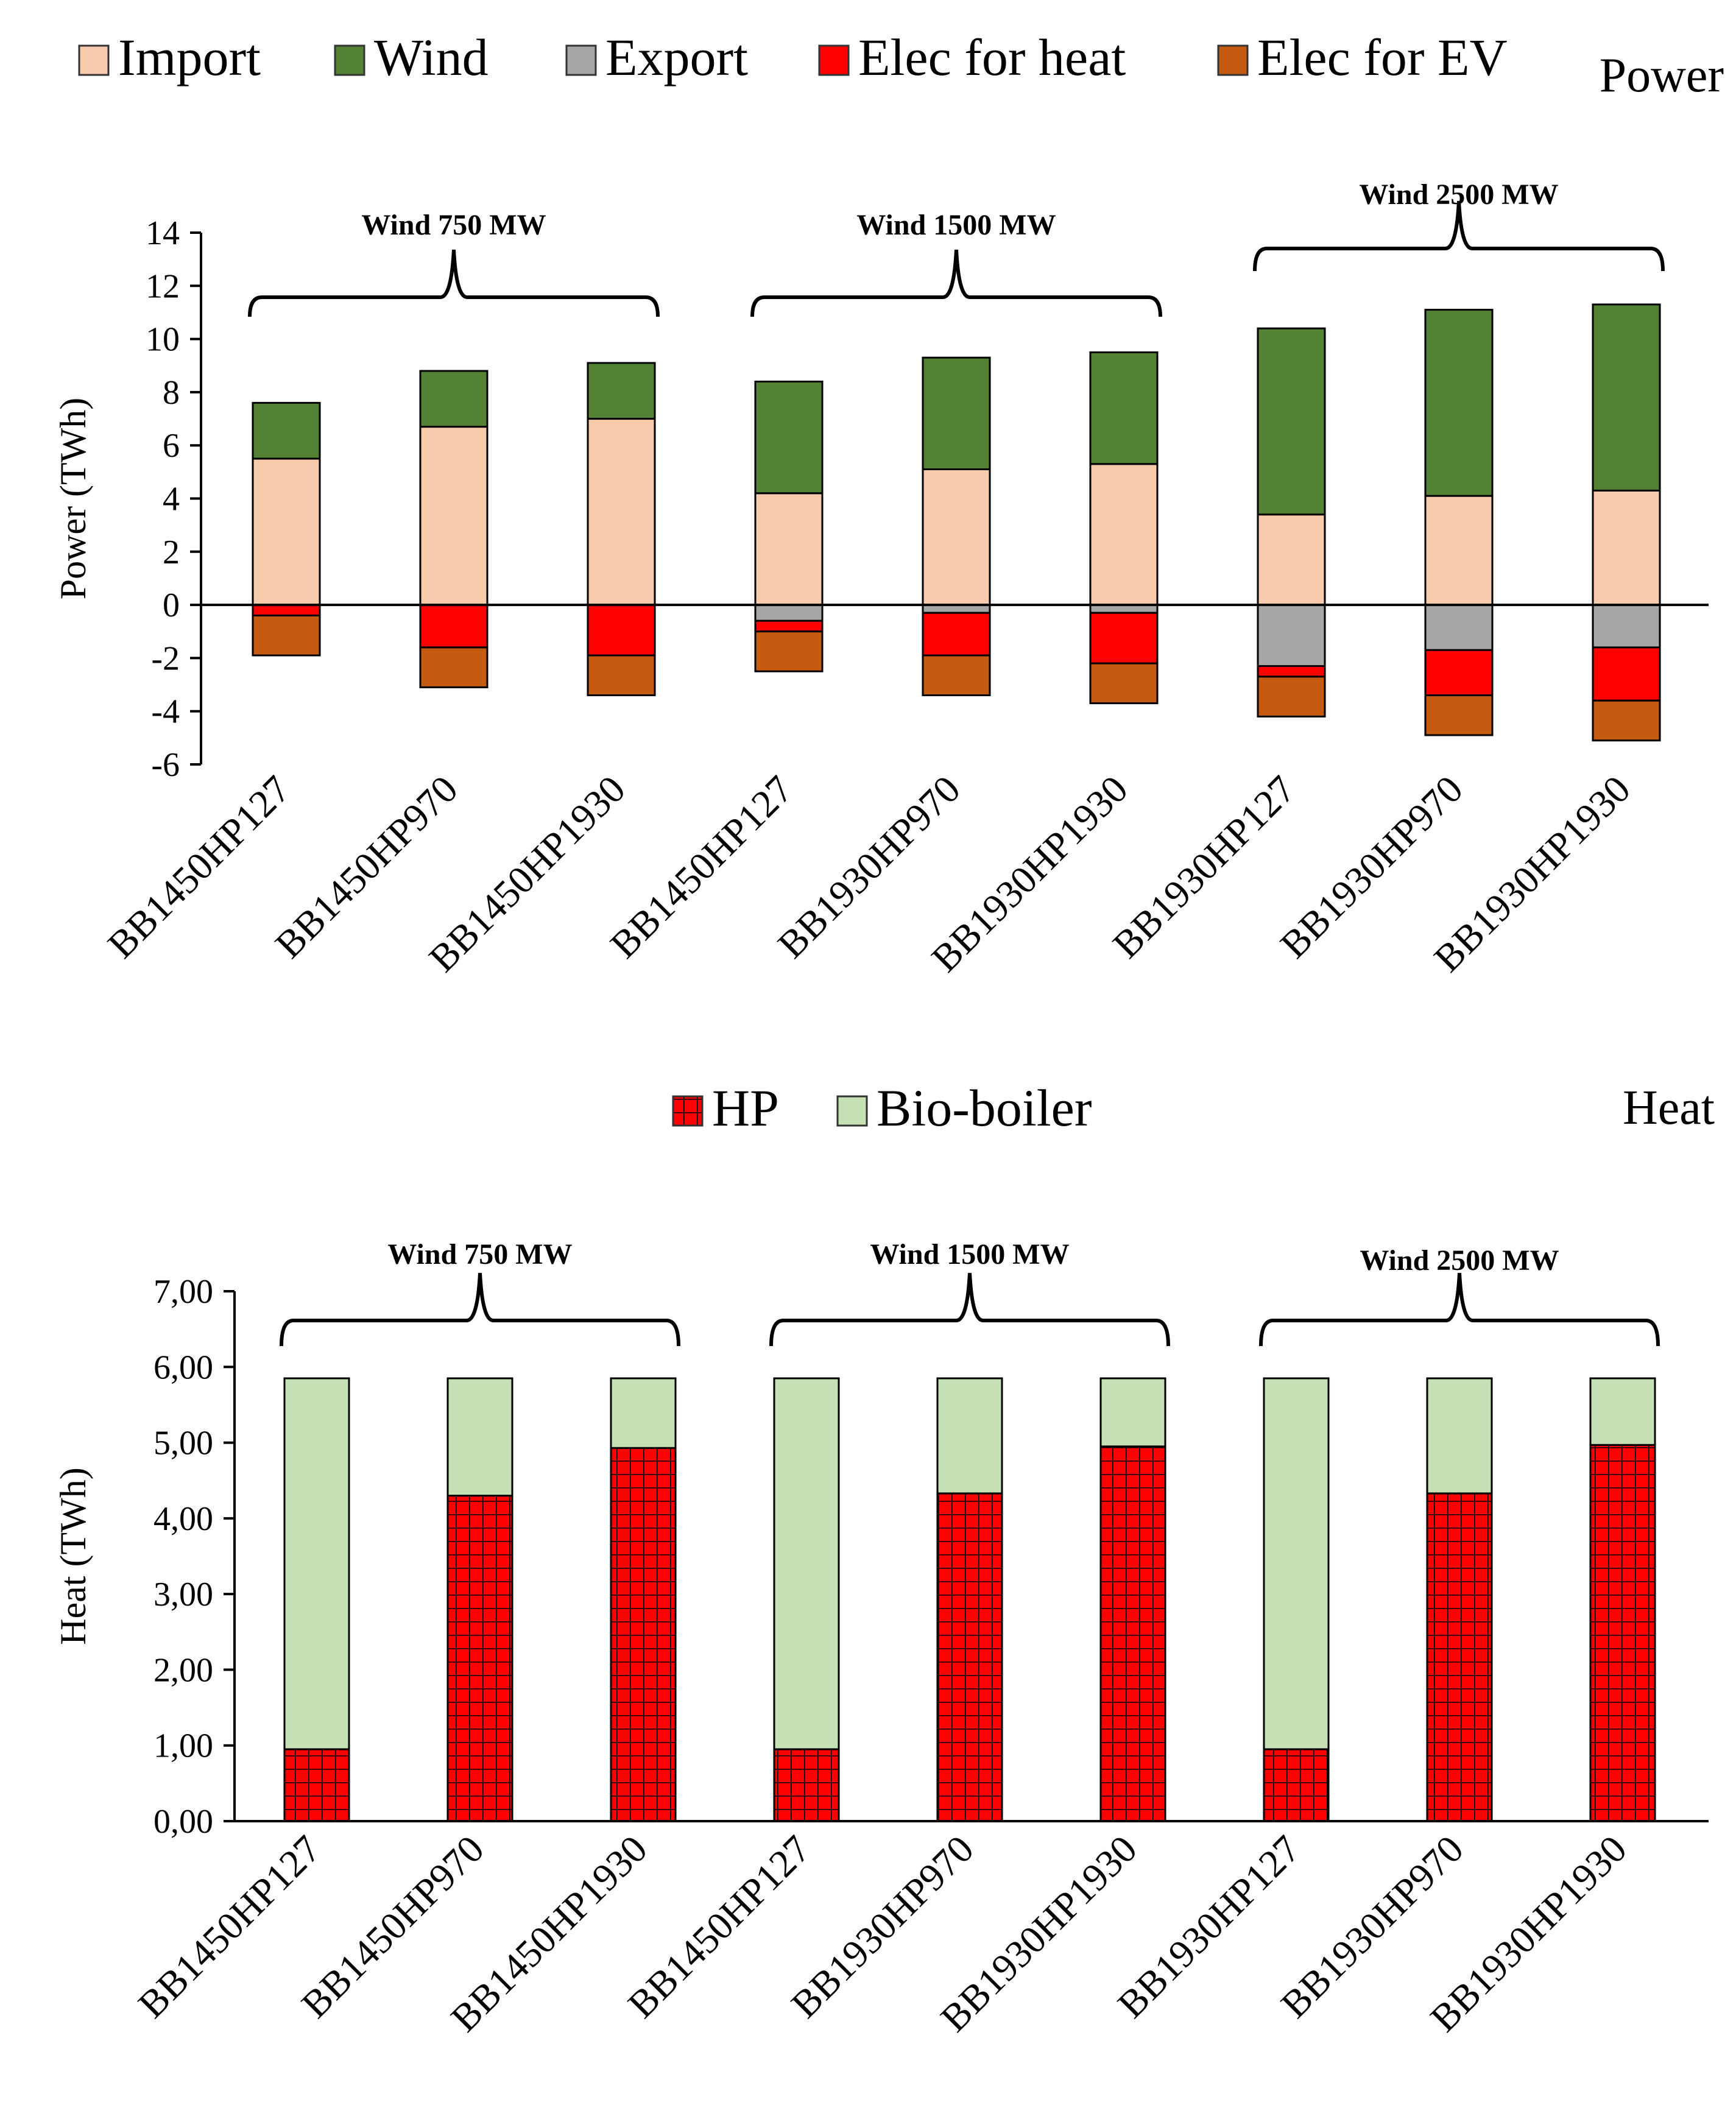 The image size is (1736, 2119). I want to click on legend-item-bio-boiler: Bio-boiler, so click(964, 1108).